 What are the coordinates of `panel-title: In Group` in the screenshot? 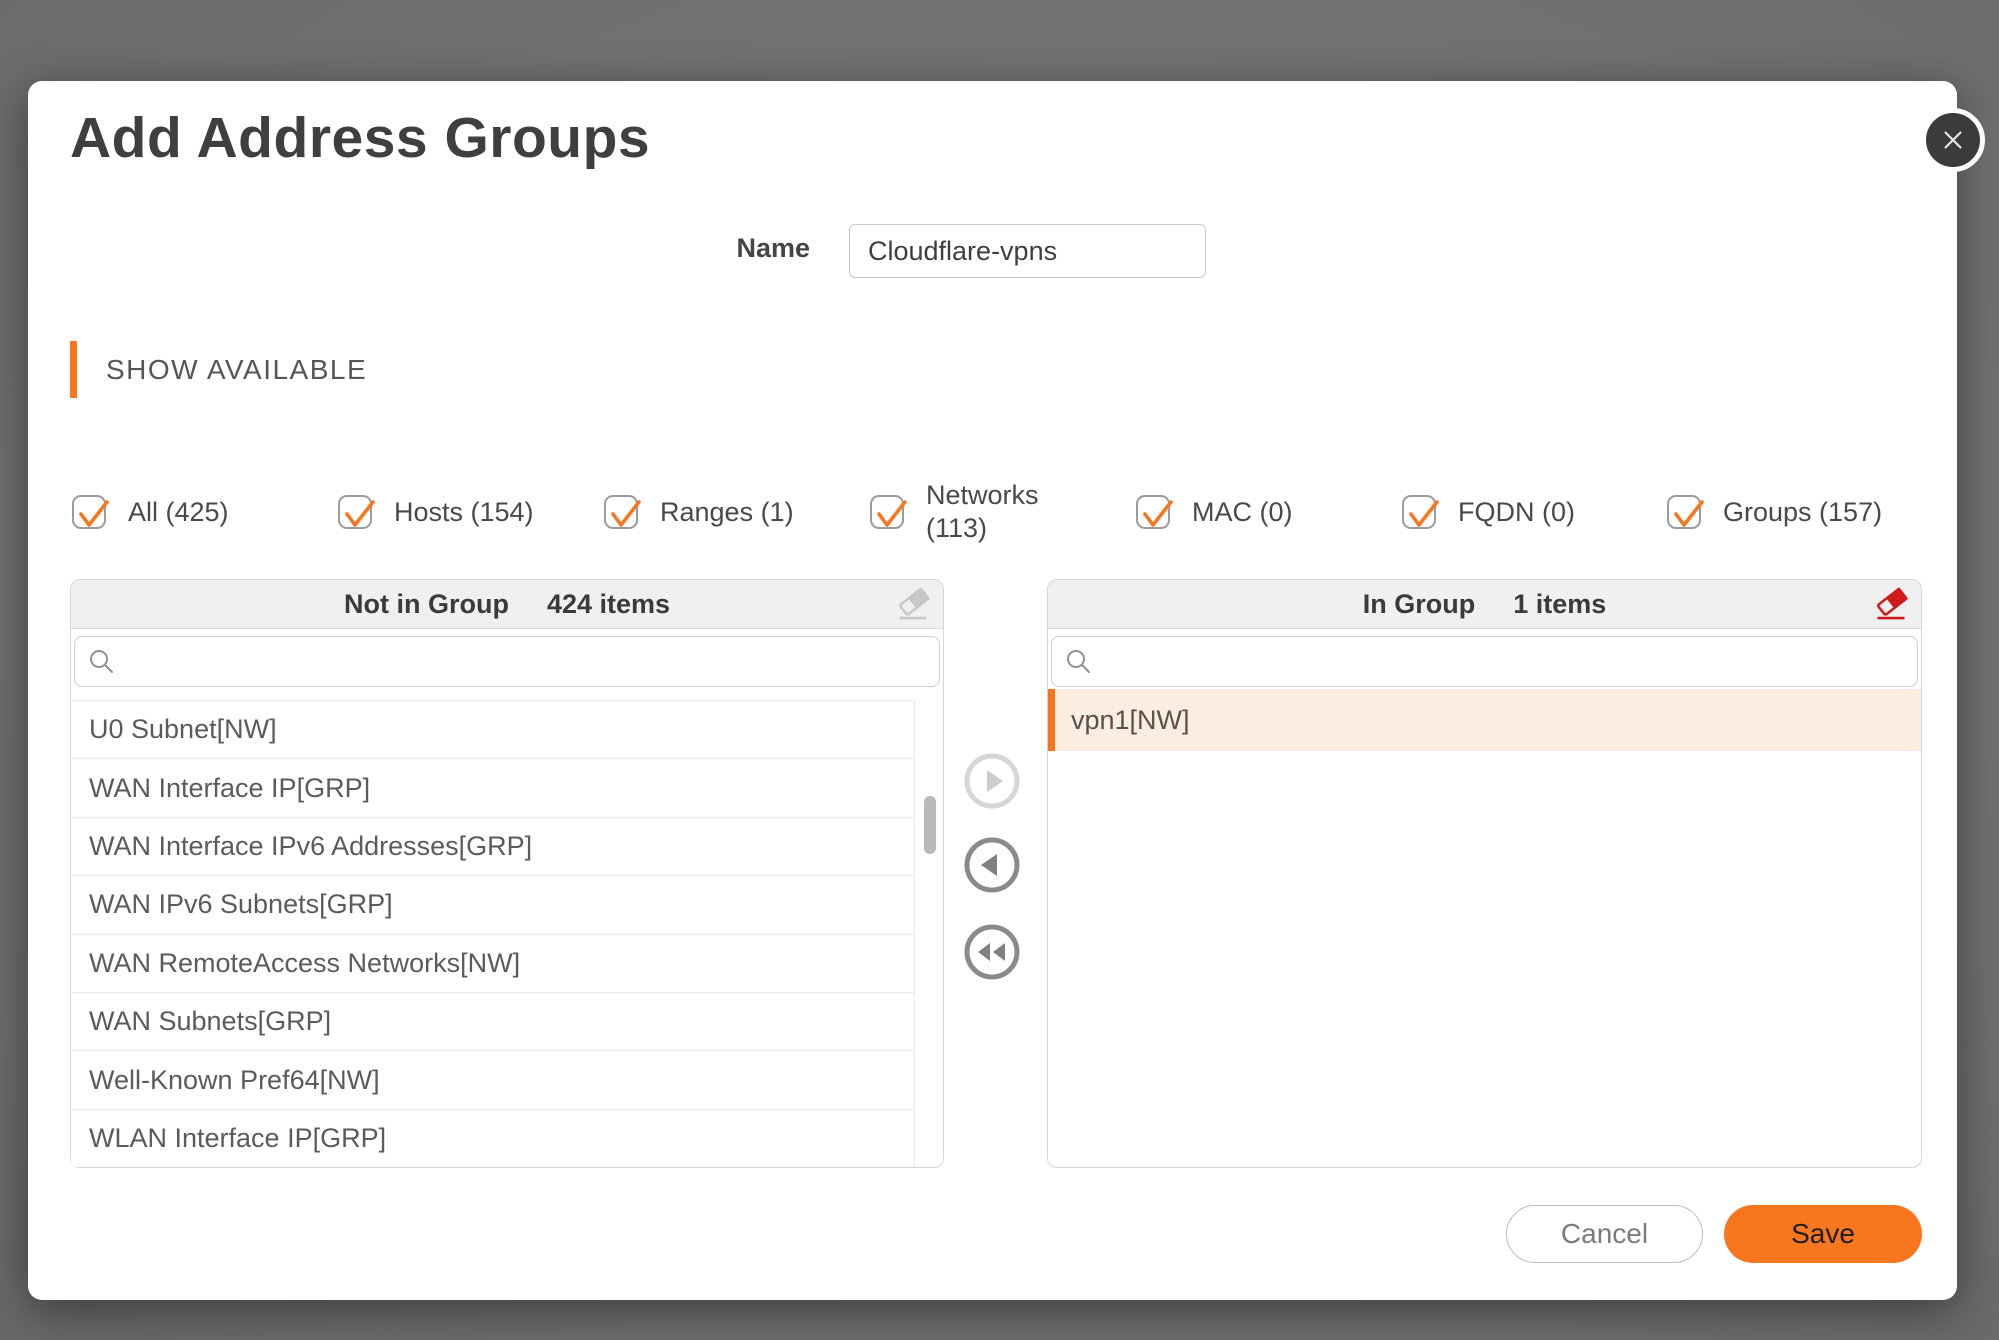 It's located at (1419, 603).